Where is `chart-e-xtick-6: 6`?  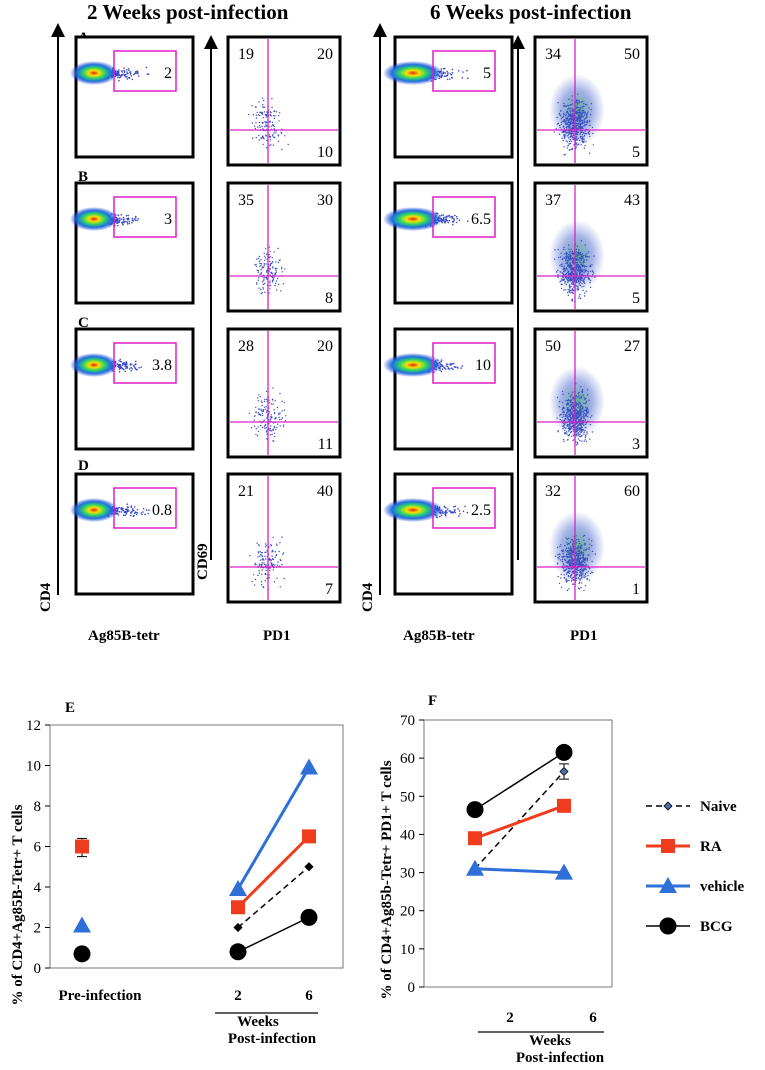 chart-e-xtick-6: 6 is located at coordinates (309, 996).